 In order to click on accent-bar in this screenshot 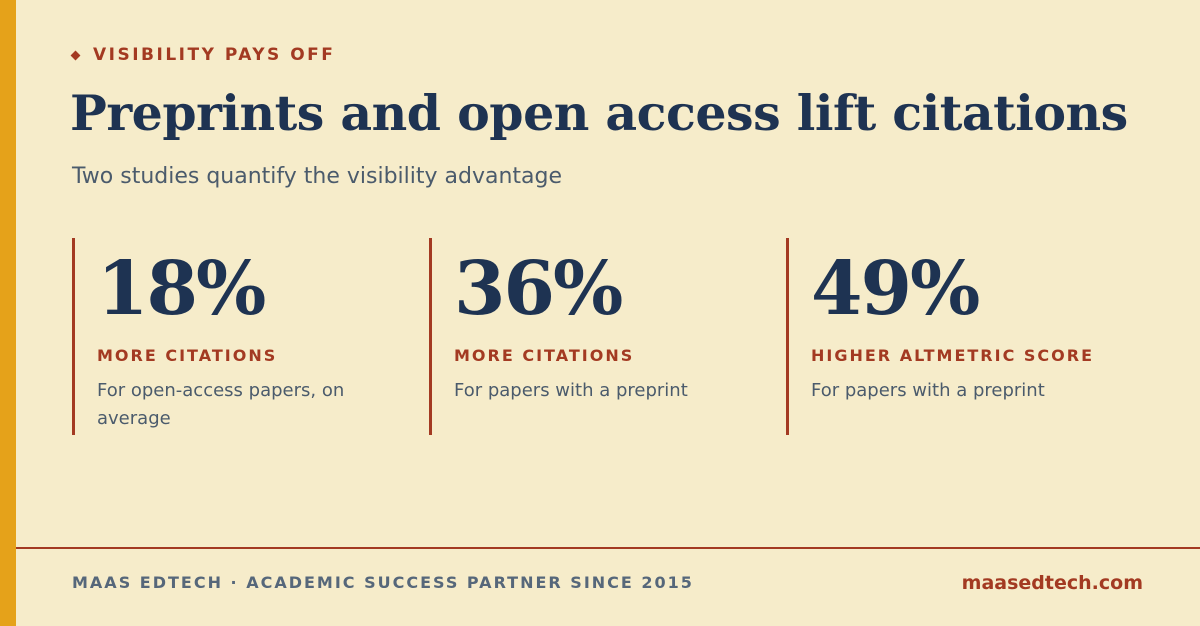, I will do `click(8, 313)`.